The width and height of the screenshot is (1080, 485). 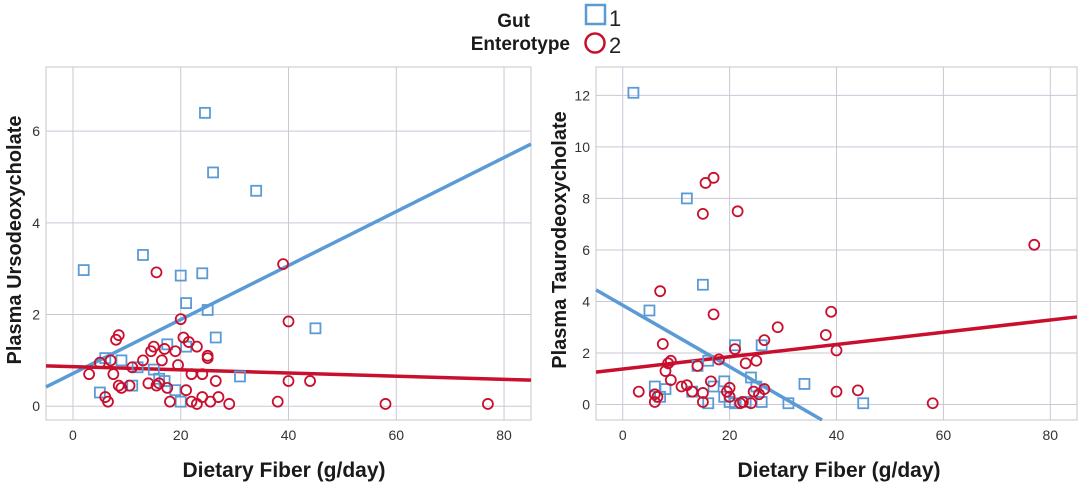 I want to click on legend-entry-2-label: 2, so click(x=615, y=45).